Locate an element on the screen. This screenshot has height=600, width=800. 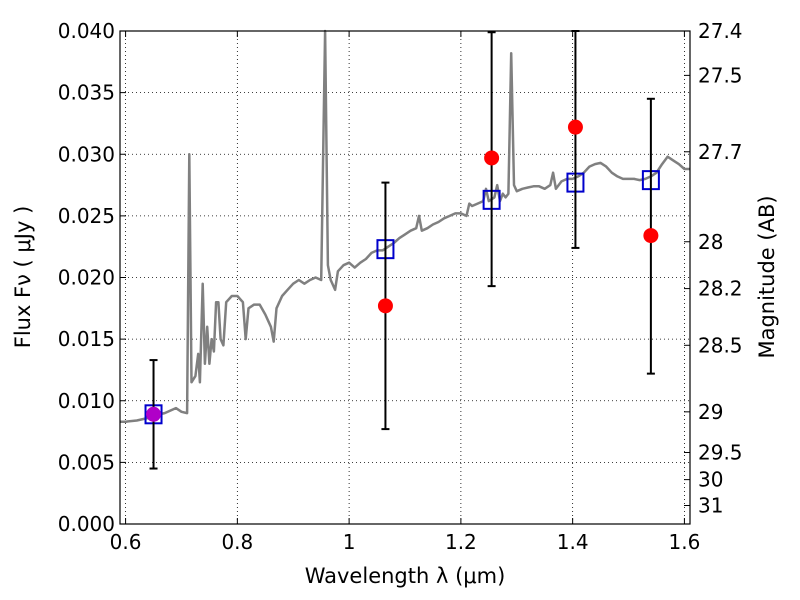
mag-tick-label: 29.5 is located at coordinates (720, 453).